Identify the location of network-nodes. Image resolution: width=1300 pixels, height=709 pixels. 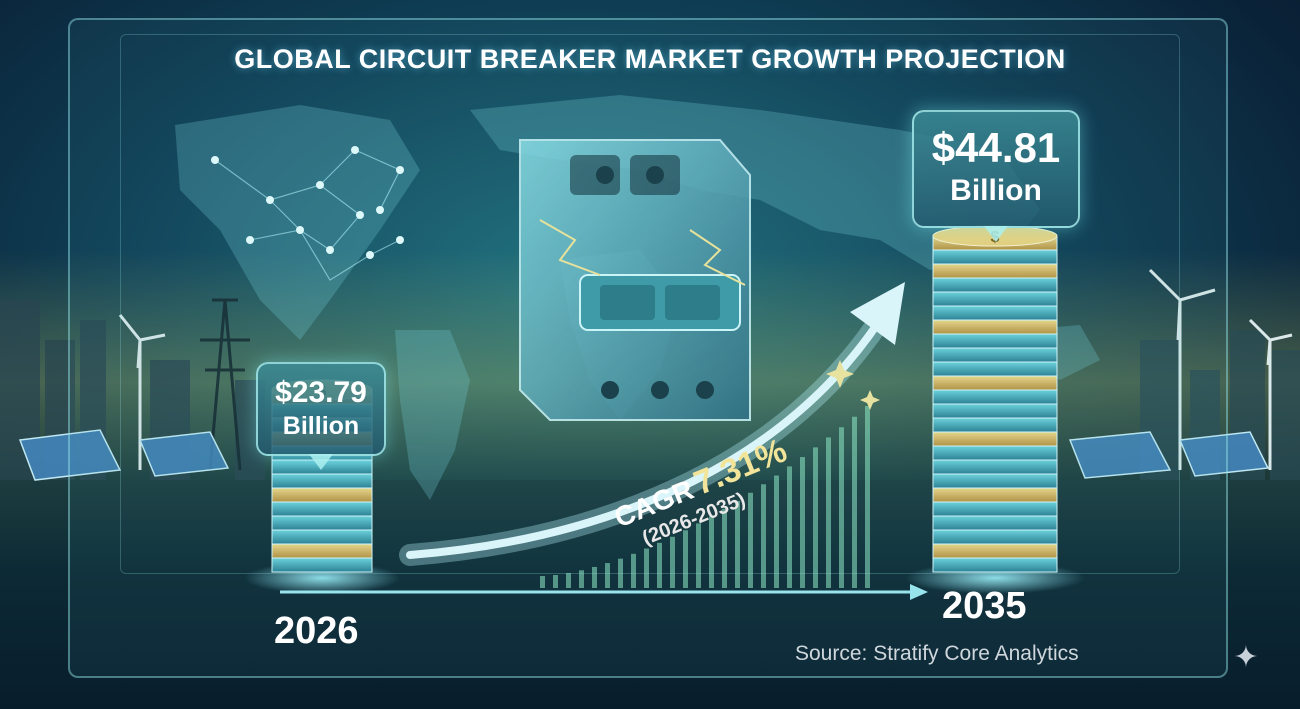
(307, 202).